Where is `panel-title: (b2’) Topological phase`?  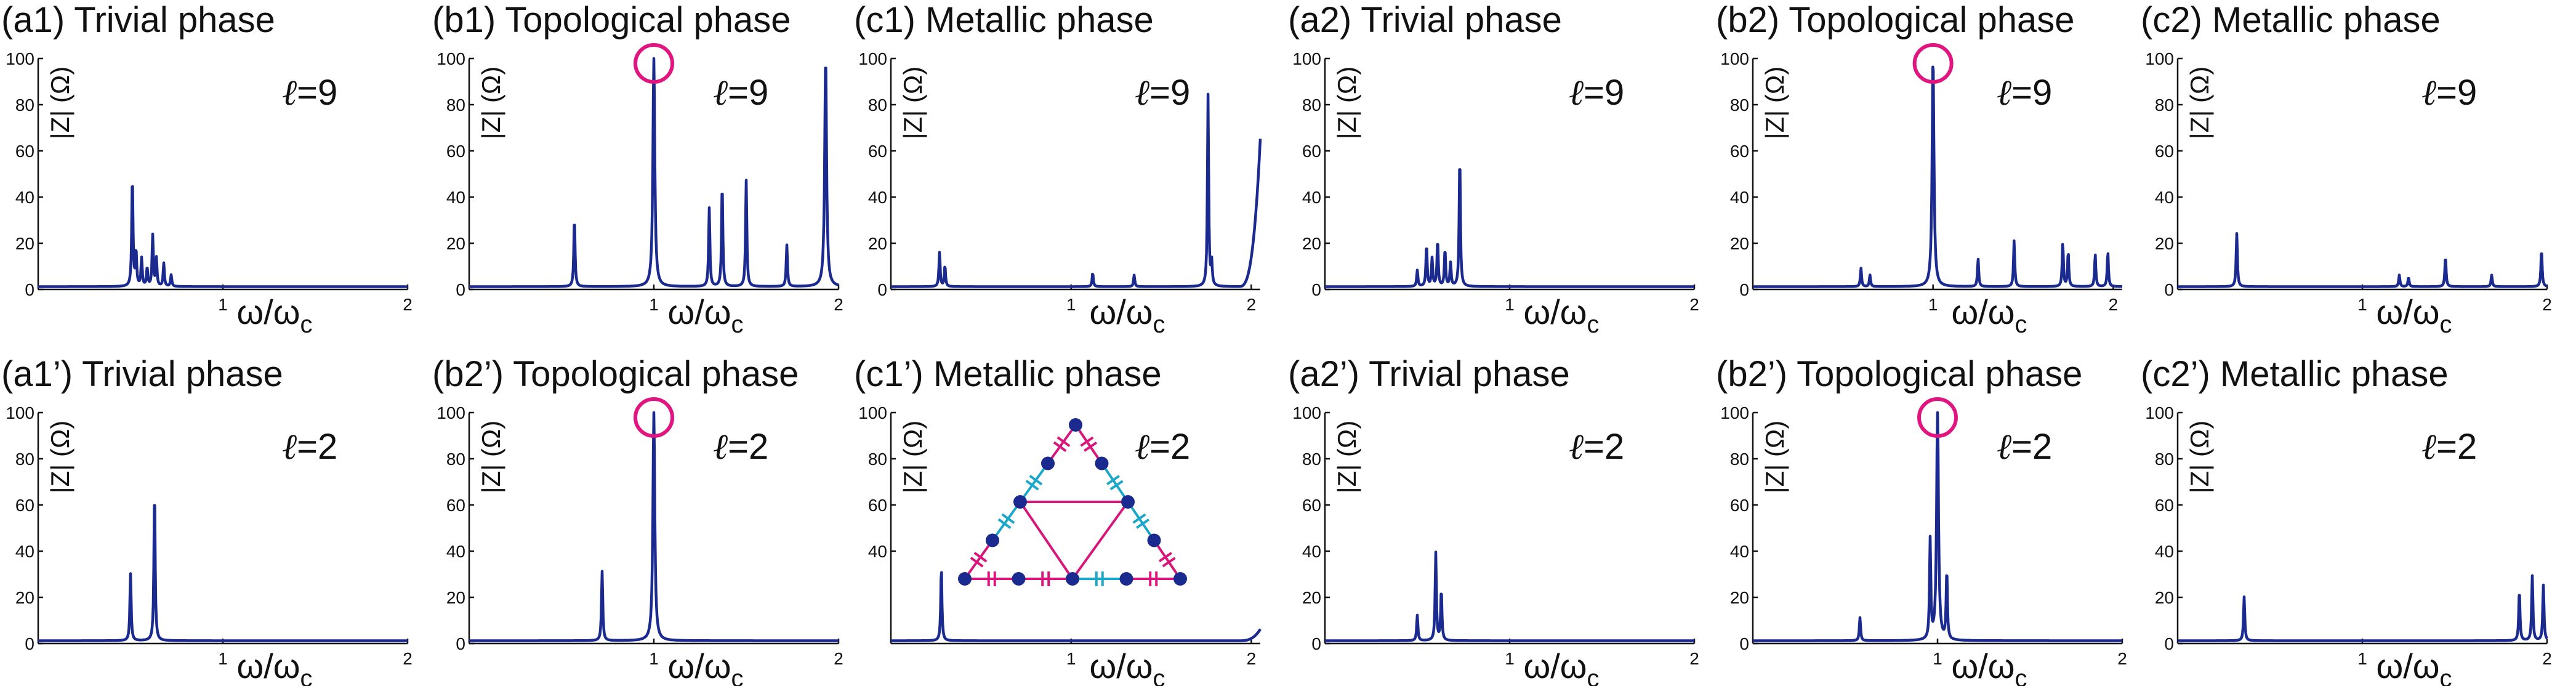
panel-title: (b2’) Topological phase is located at coordinates (1899, 374).